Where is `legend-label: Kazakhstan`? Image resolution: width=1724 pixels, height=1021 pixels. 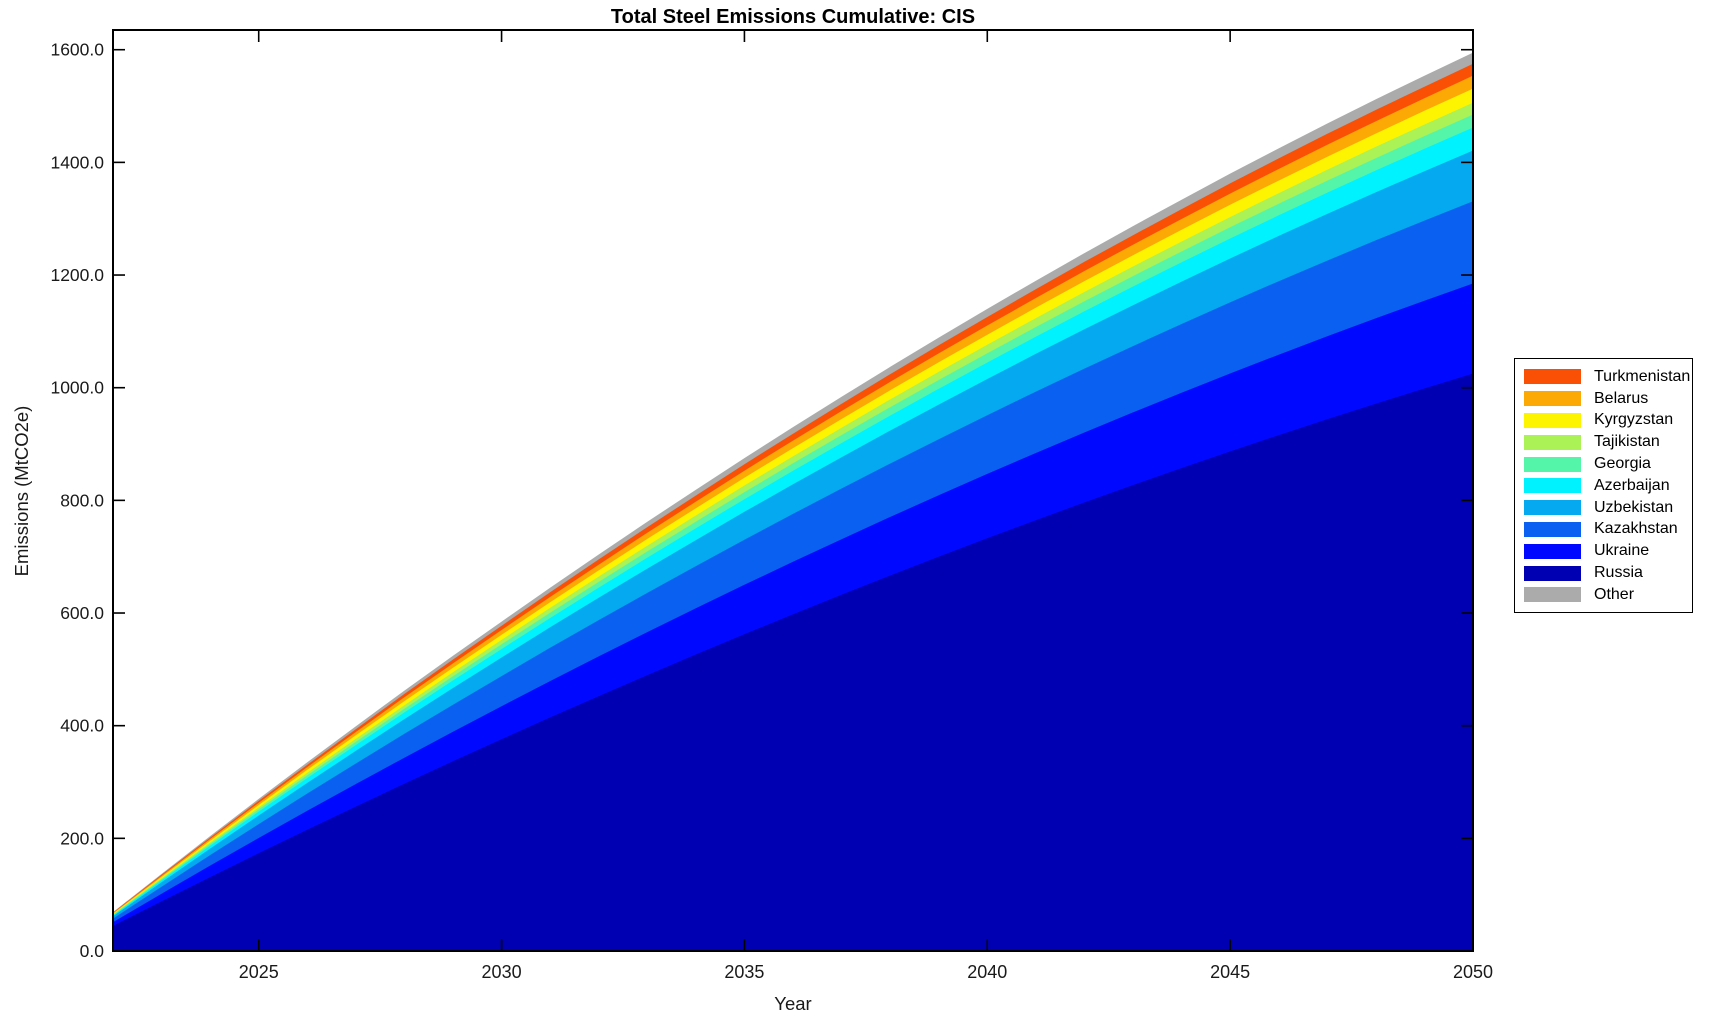 legend-label: Kazakhstan is located at coordinates (1636, 529).